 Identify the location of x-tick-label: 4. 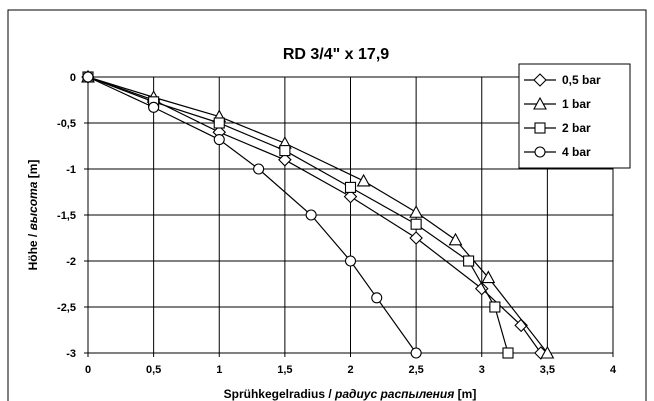
(613, 370).